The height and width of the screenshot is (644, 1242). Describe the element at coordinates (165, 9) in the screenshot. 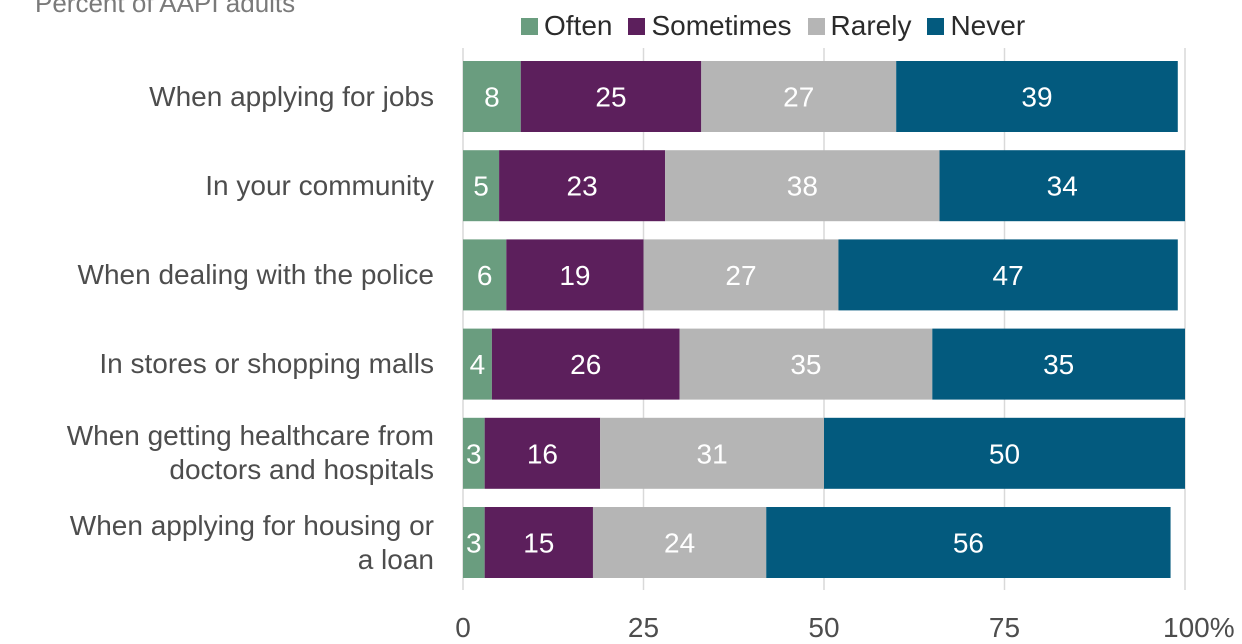

I see `chart-subtitle: Percent of AAPI adults` at that location.